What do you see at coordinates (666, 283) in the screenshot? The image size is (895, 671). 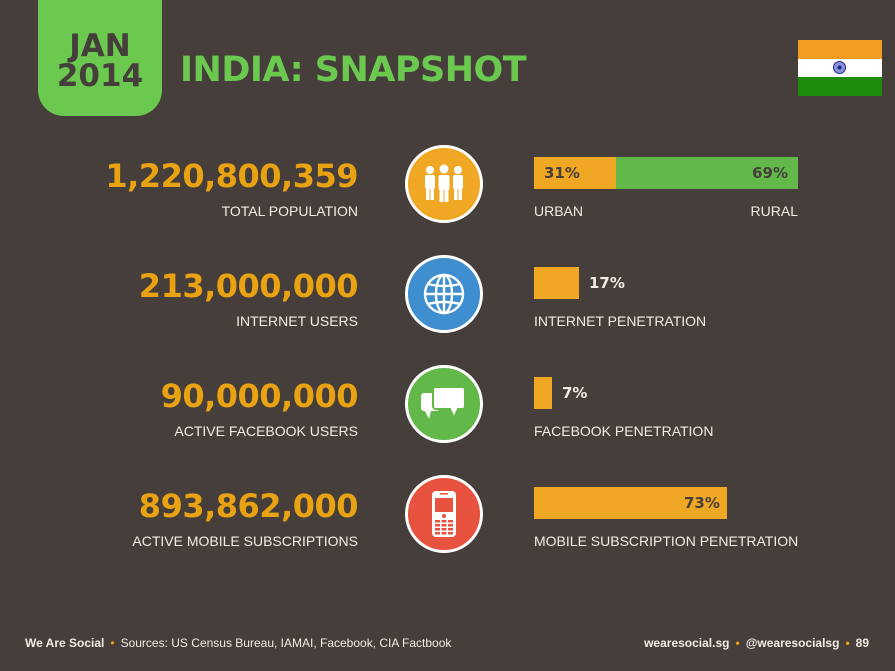 I see `internet-penetration-bar: 17%` at bounding box center [666, 283].